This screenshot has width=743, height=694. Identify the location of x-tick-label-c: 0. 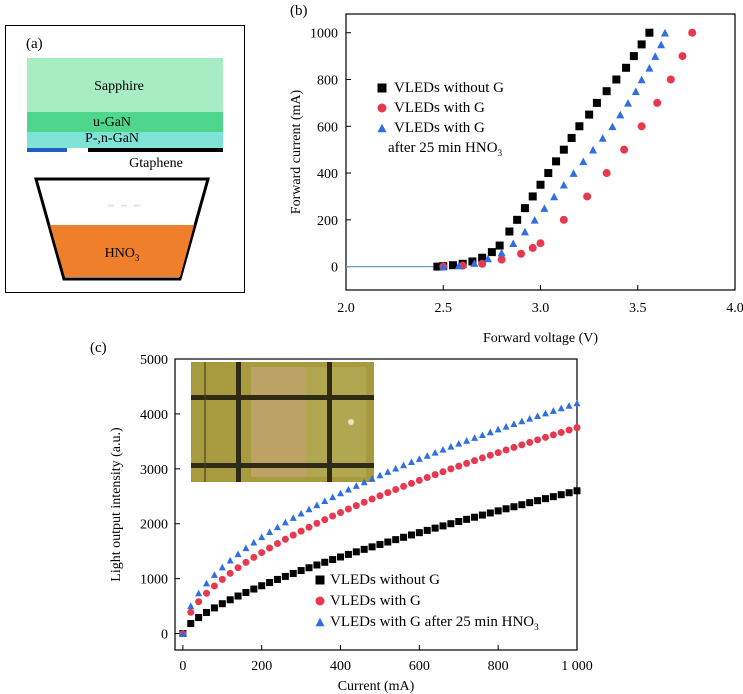
(182, 666).